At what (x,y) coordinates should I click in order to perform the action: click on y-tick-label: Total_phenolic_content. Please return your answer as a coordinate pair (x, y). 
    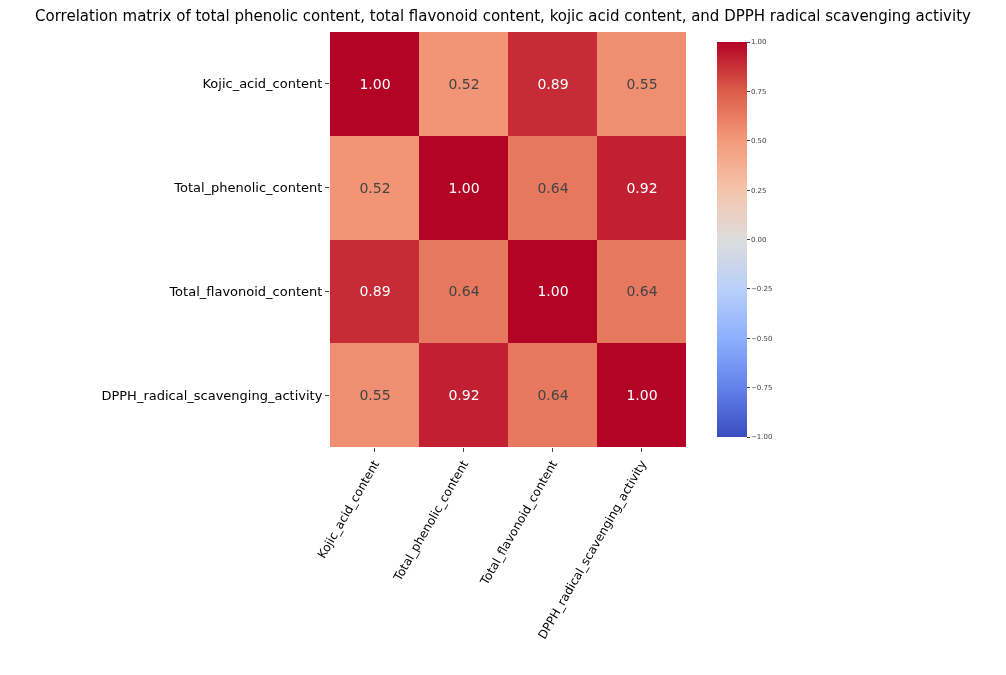
    Looking at the image, I should click on (248, 188).